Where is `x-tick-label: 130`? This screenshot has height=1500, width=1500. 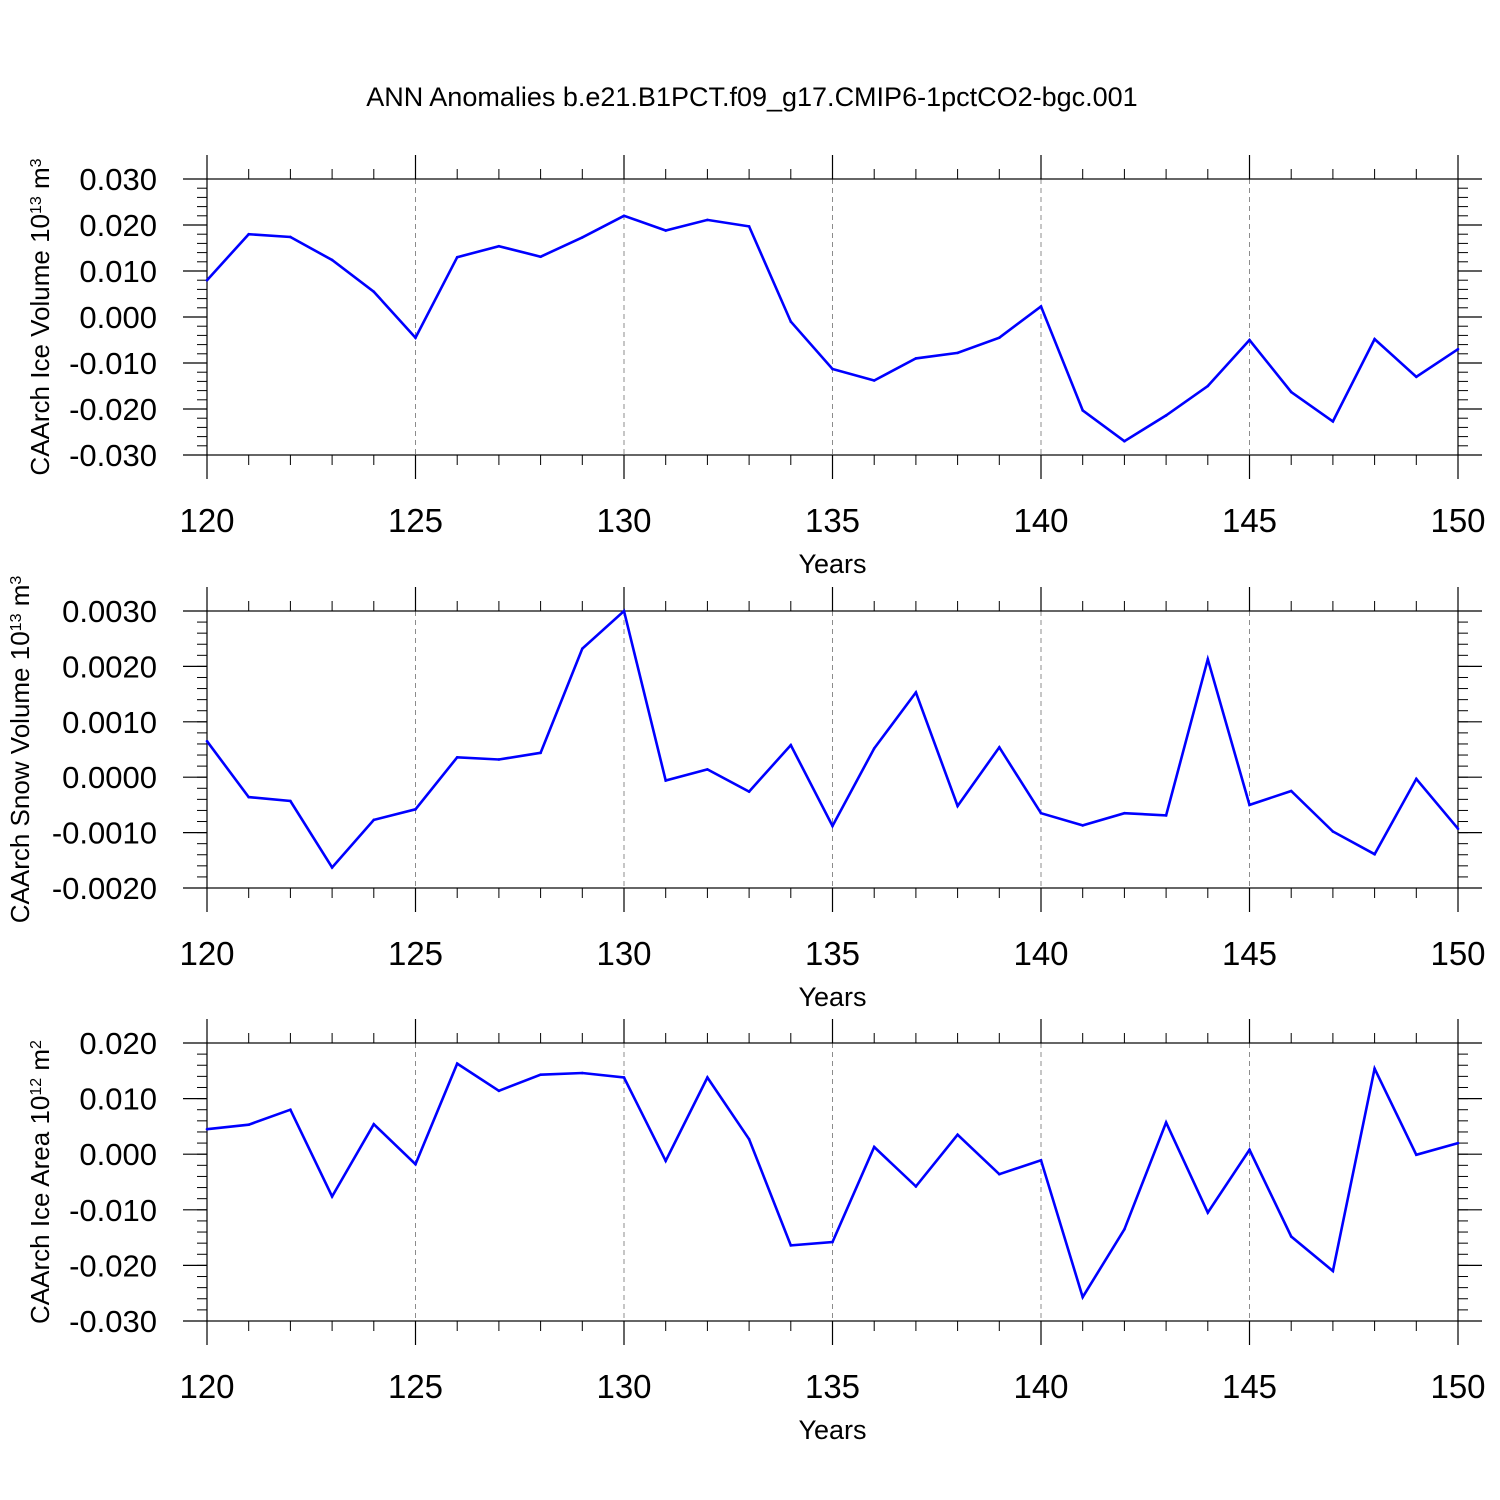
x-tick-label: 130 is located at coordinates (623, 520).